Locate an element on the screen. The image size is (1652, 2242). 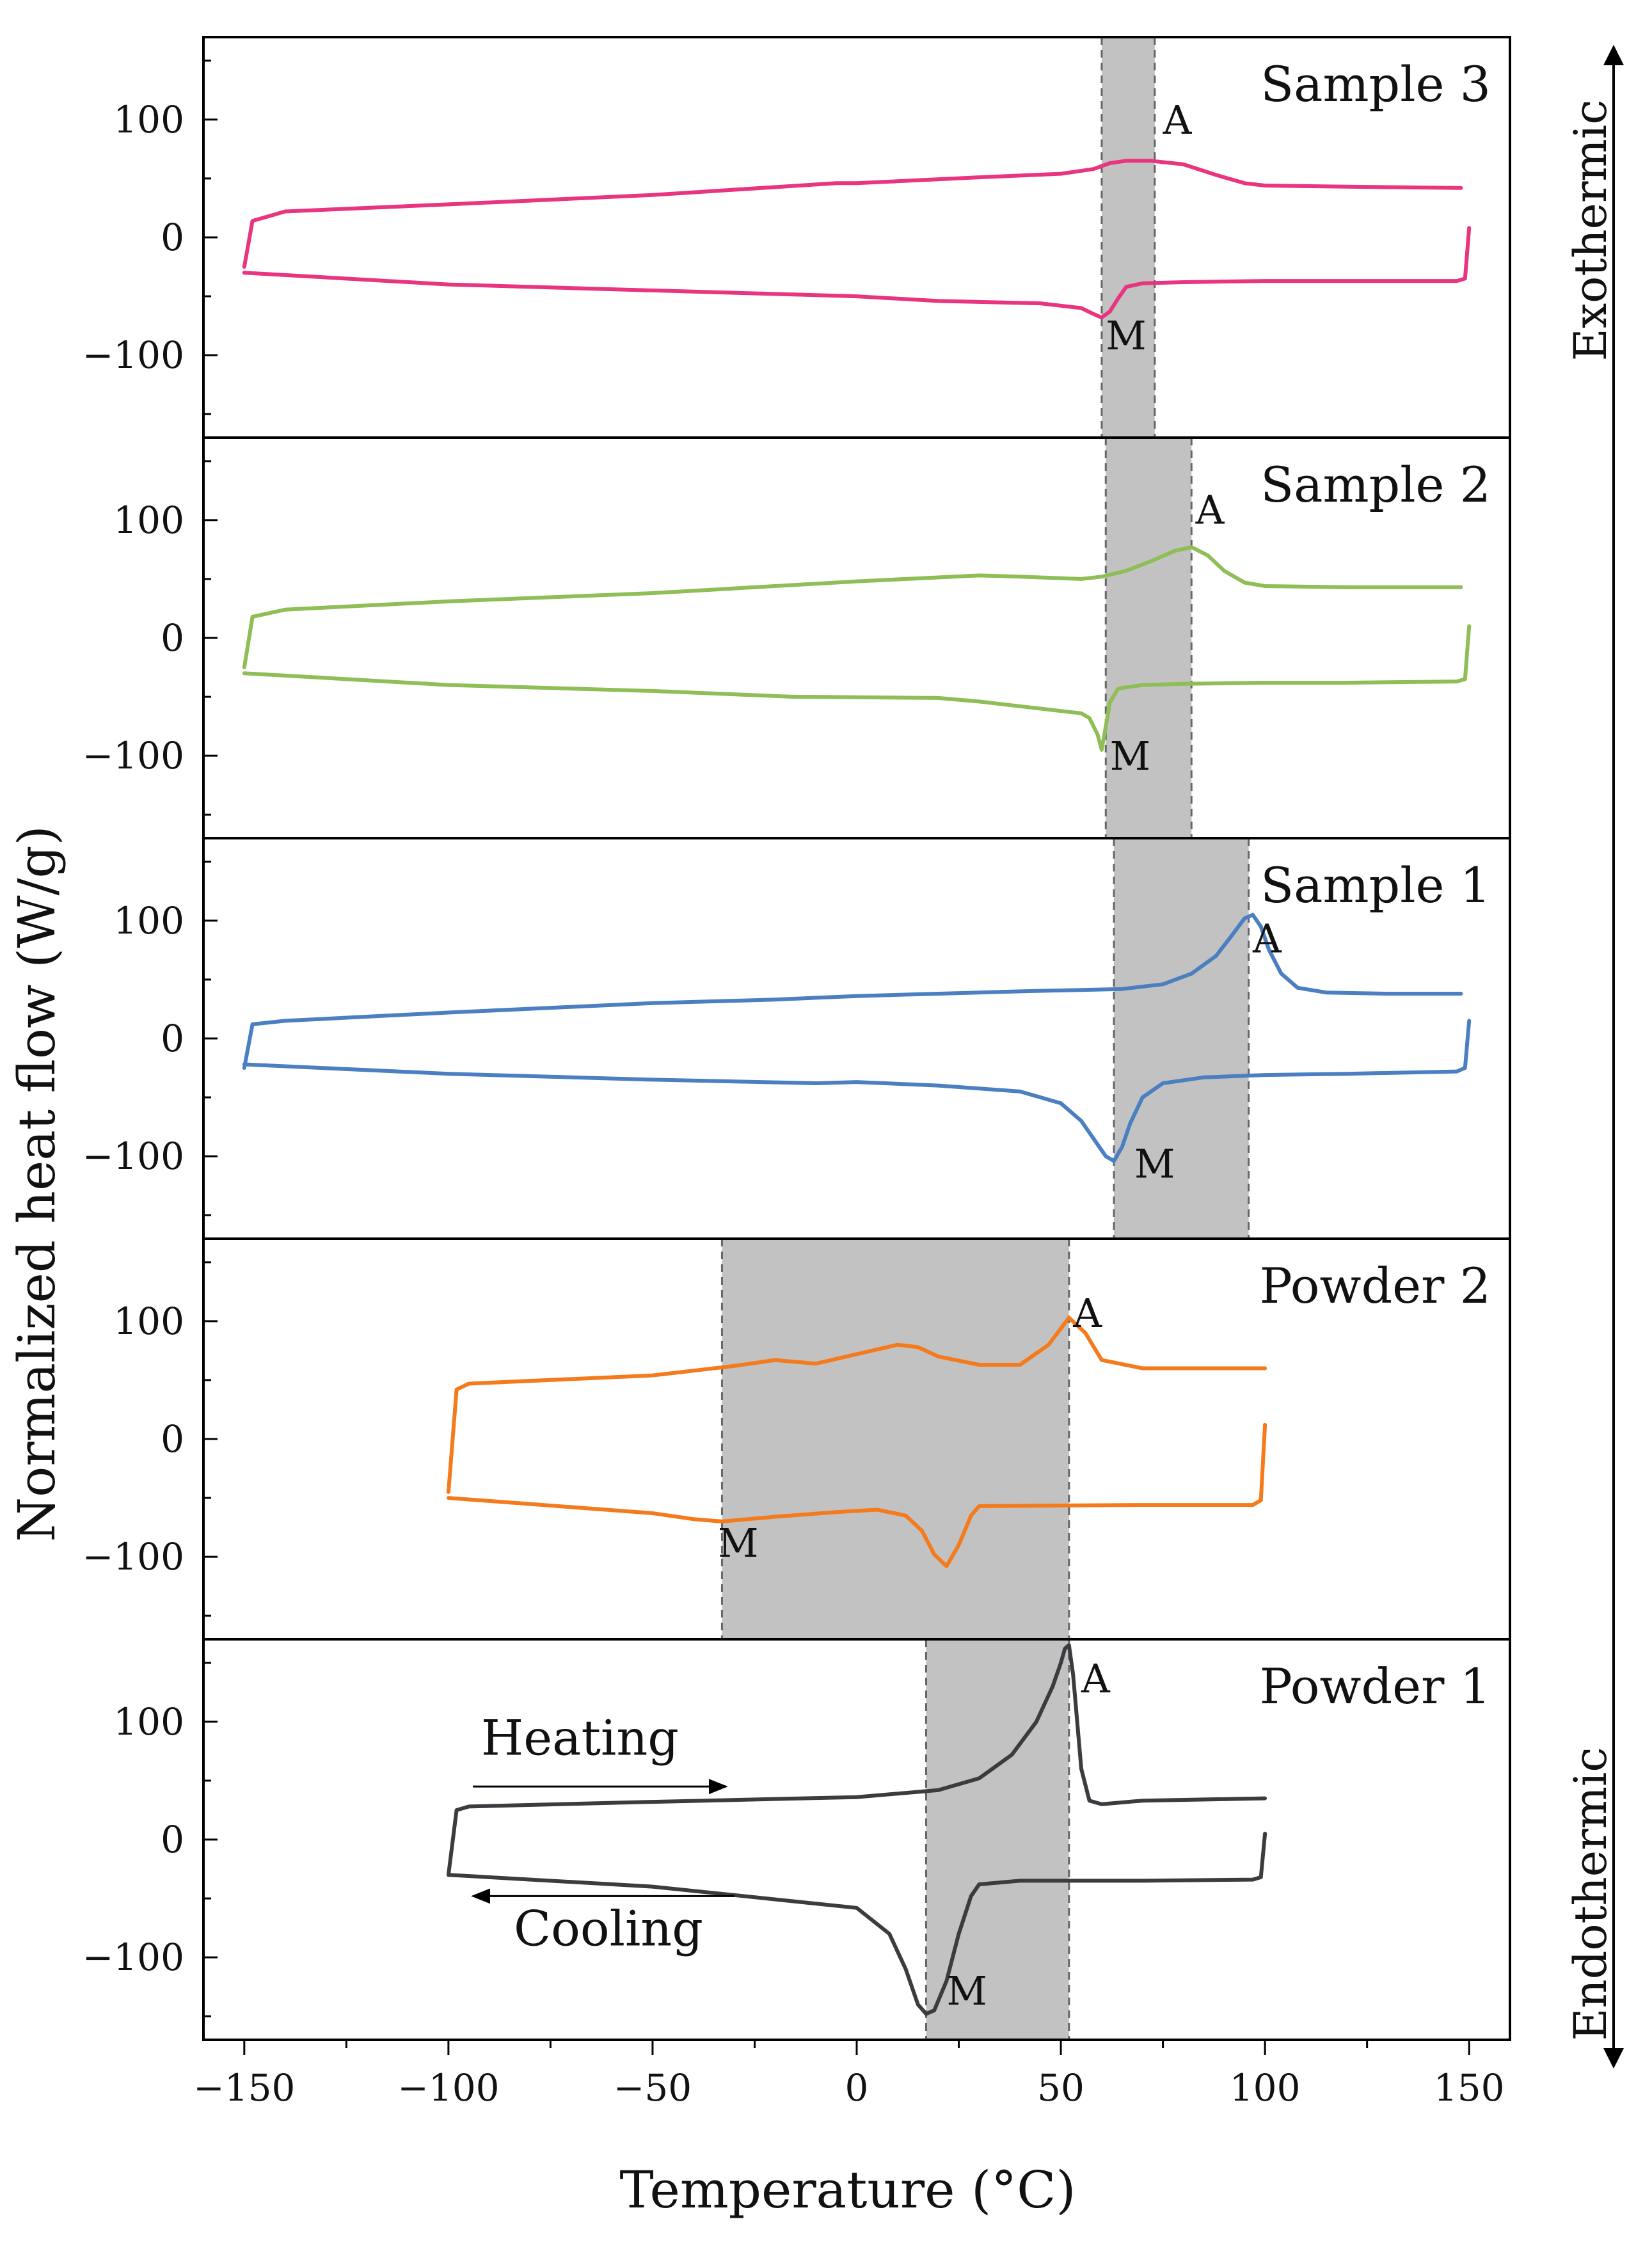
x-tick-label: −50 is located at coordinates (653, 2088).